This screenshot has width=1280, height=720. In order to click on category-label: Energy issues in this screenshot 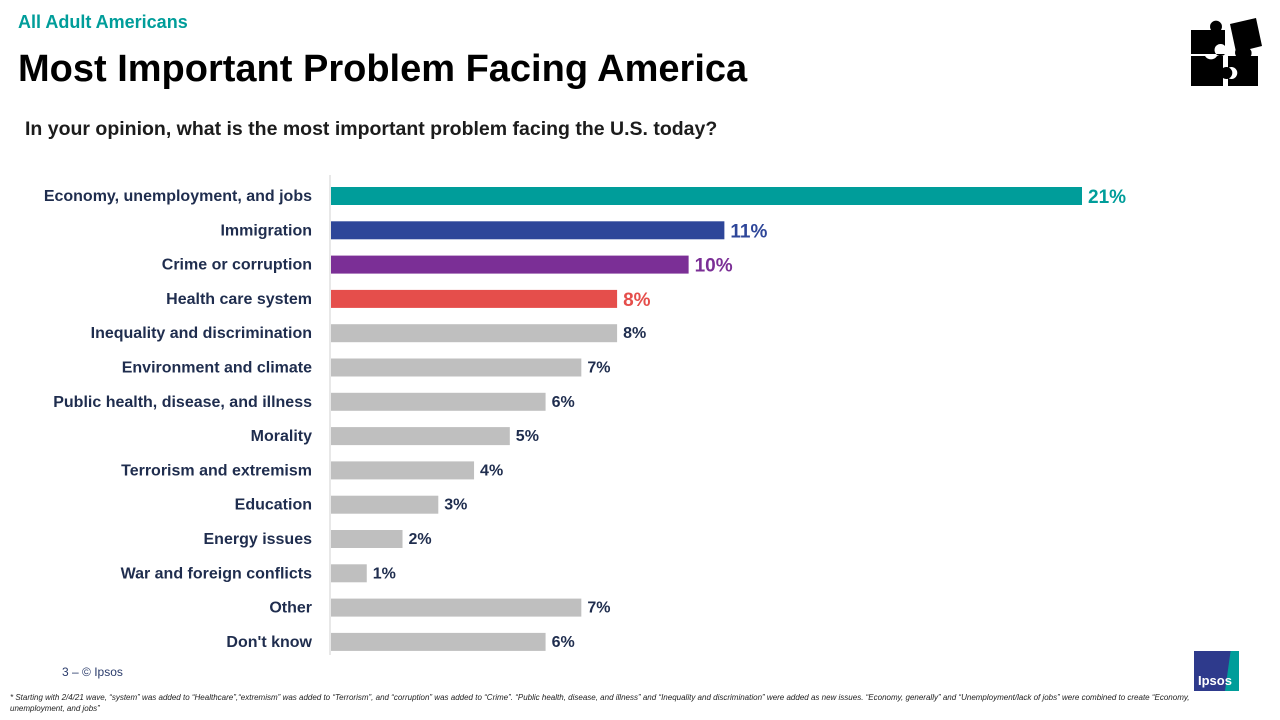, I will do `click(258, 539)`.